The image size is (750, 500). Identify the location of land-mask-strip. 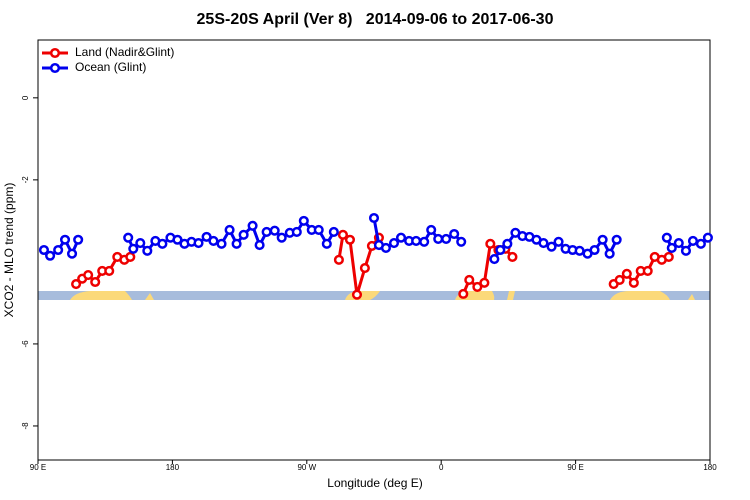
(374, 295).